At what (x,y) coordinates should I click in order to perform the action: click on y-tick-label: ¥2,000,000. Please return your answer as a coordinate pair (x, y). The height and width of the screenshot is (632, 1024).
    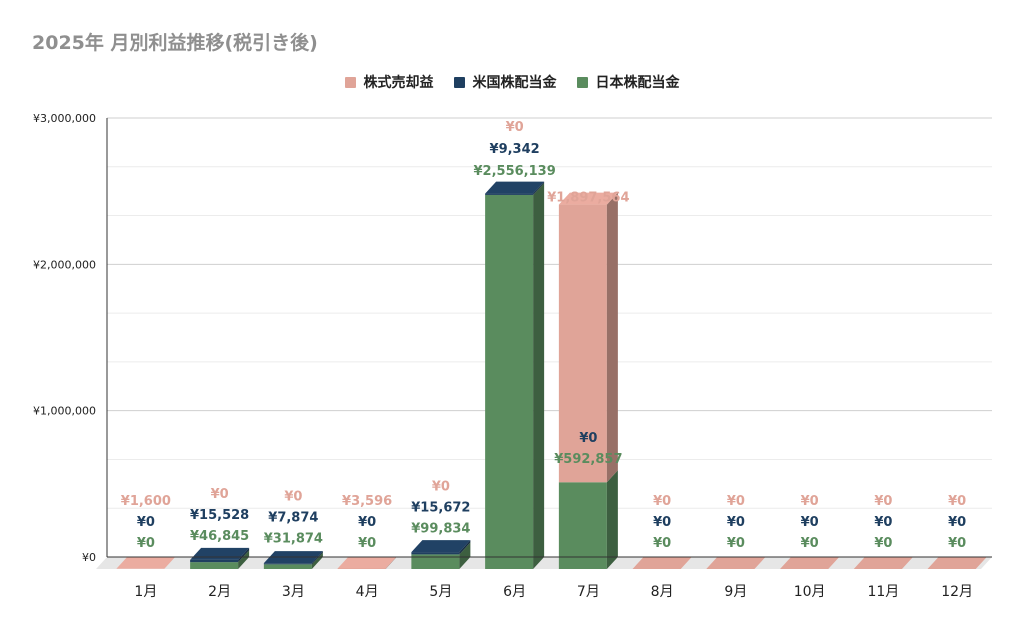
    Looking at the image, I should click on (64, 264).